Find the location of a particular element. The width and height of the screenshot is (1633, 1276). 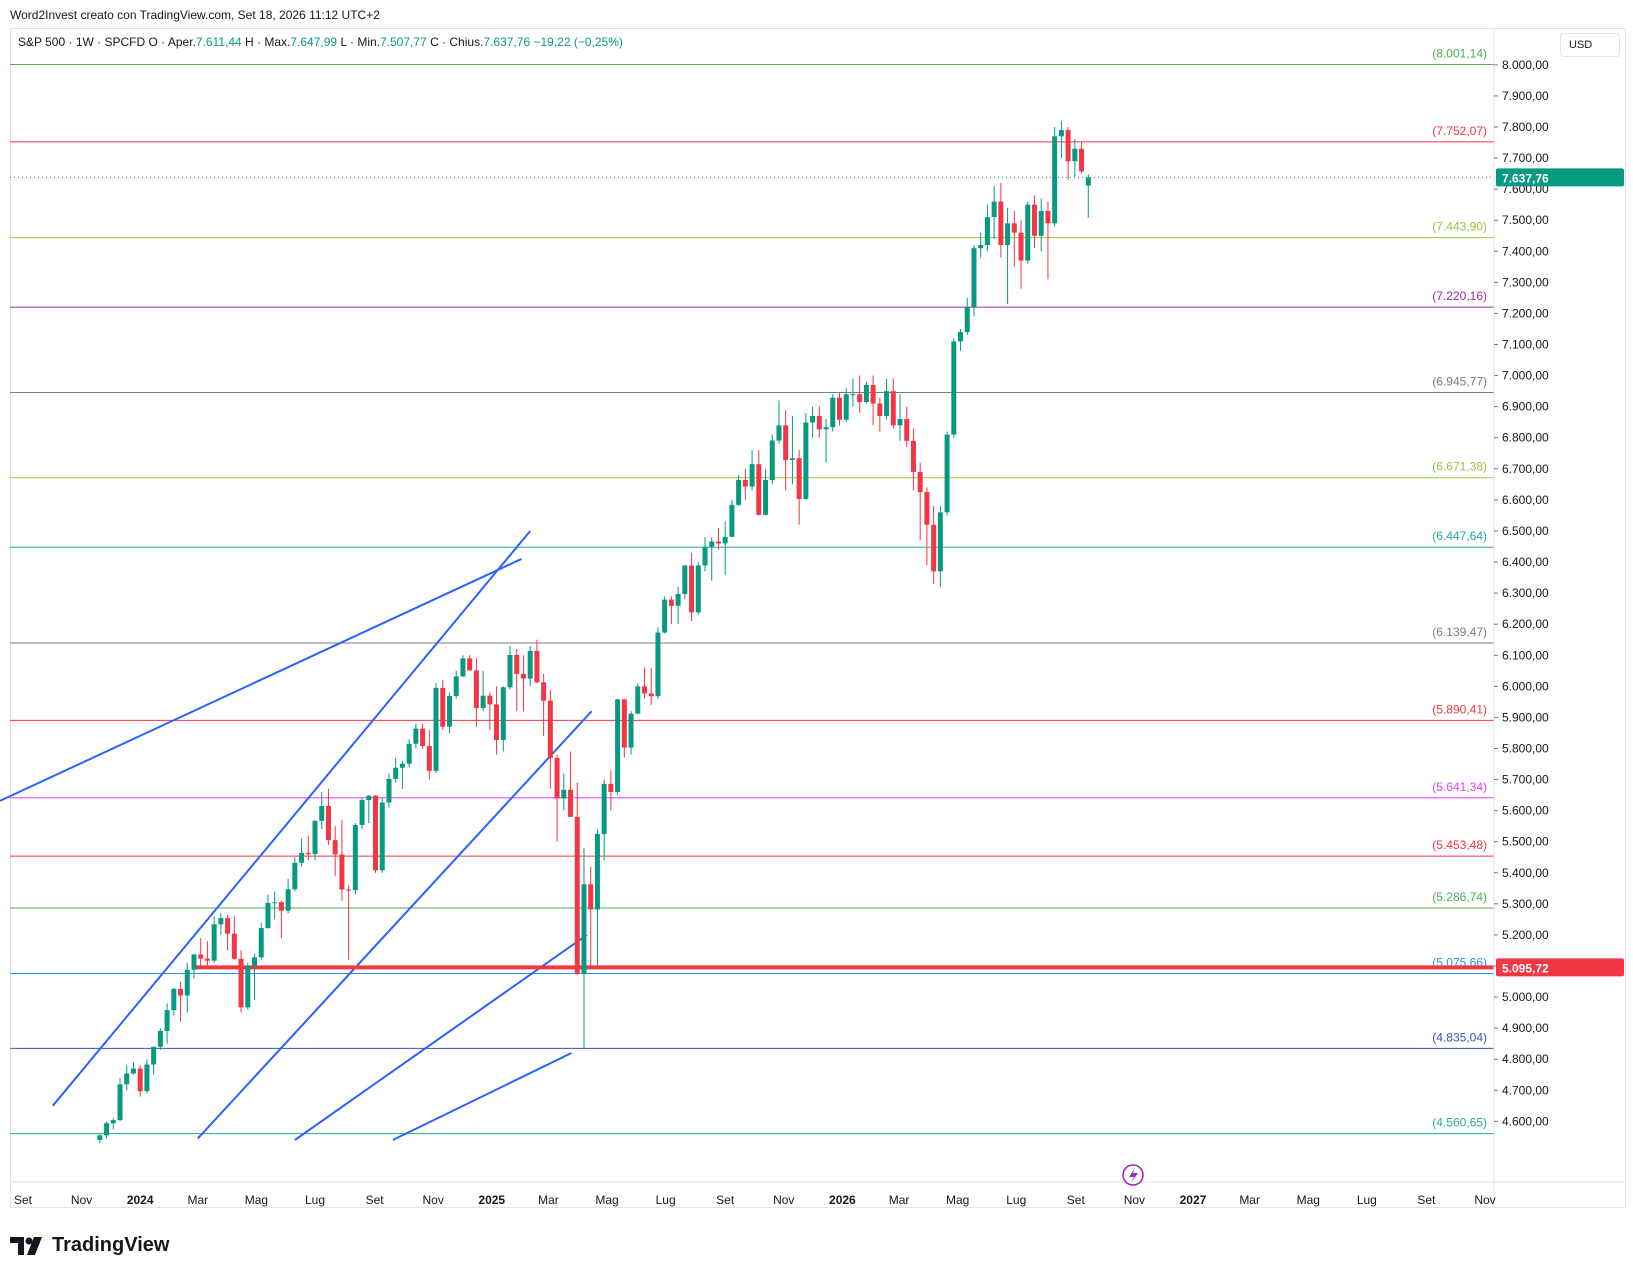

time-tick-label: Mar is located at coordinates (197, 1200).